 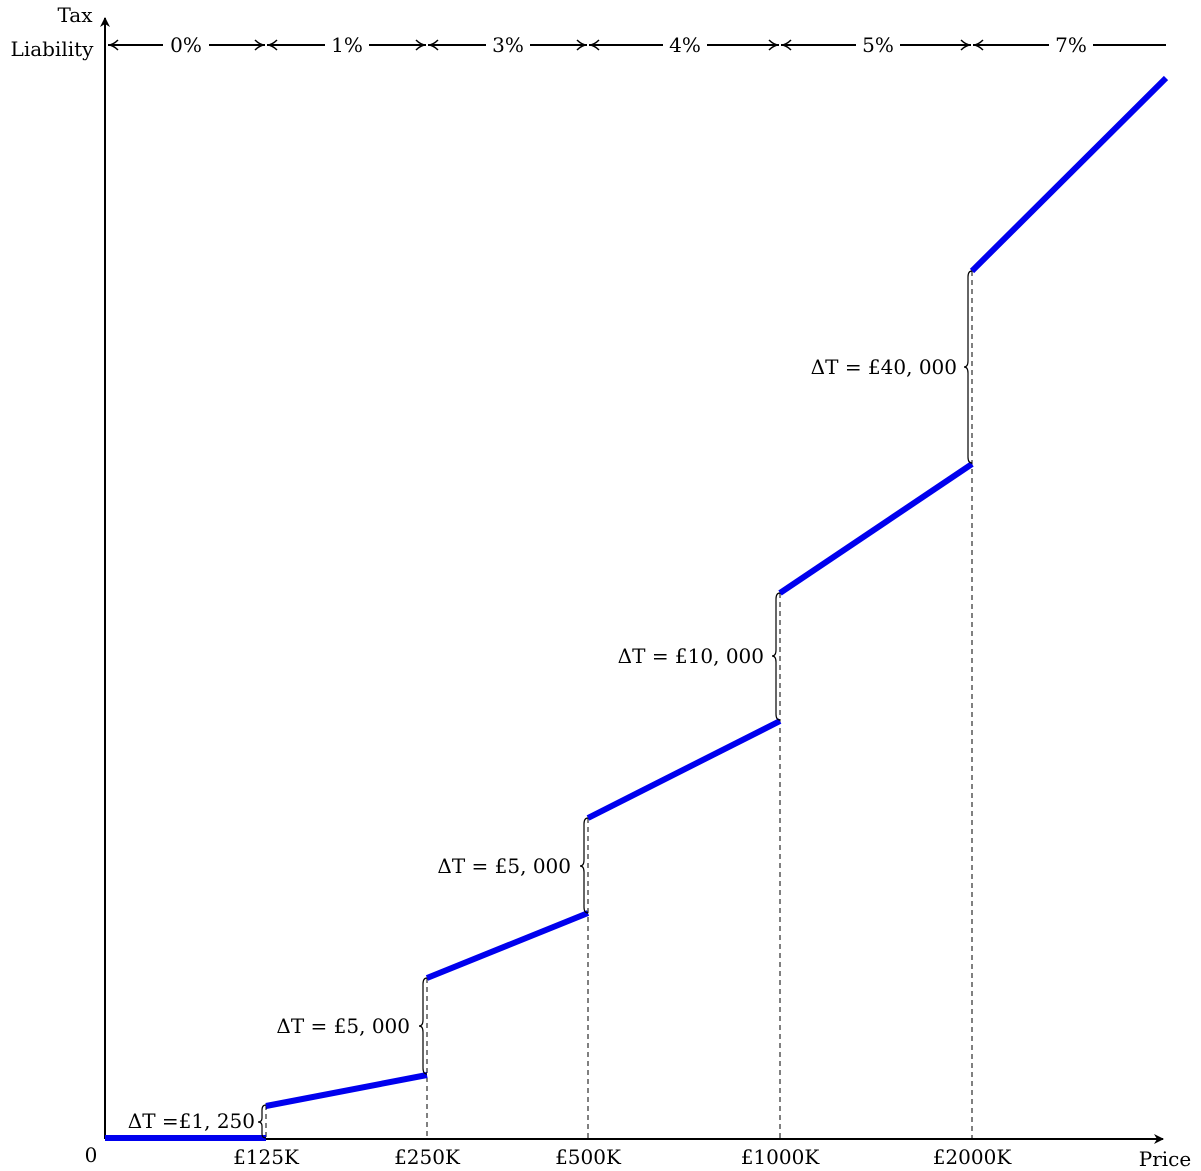 What do you see at coordinates (636, 45) in the screenshot?
I see `rate-bands: 0% 1% 3% 4% 5% 7%` at bounding box center [636, 45].